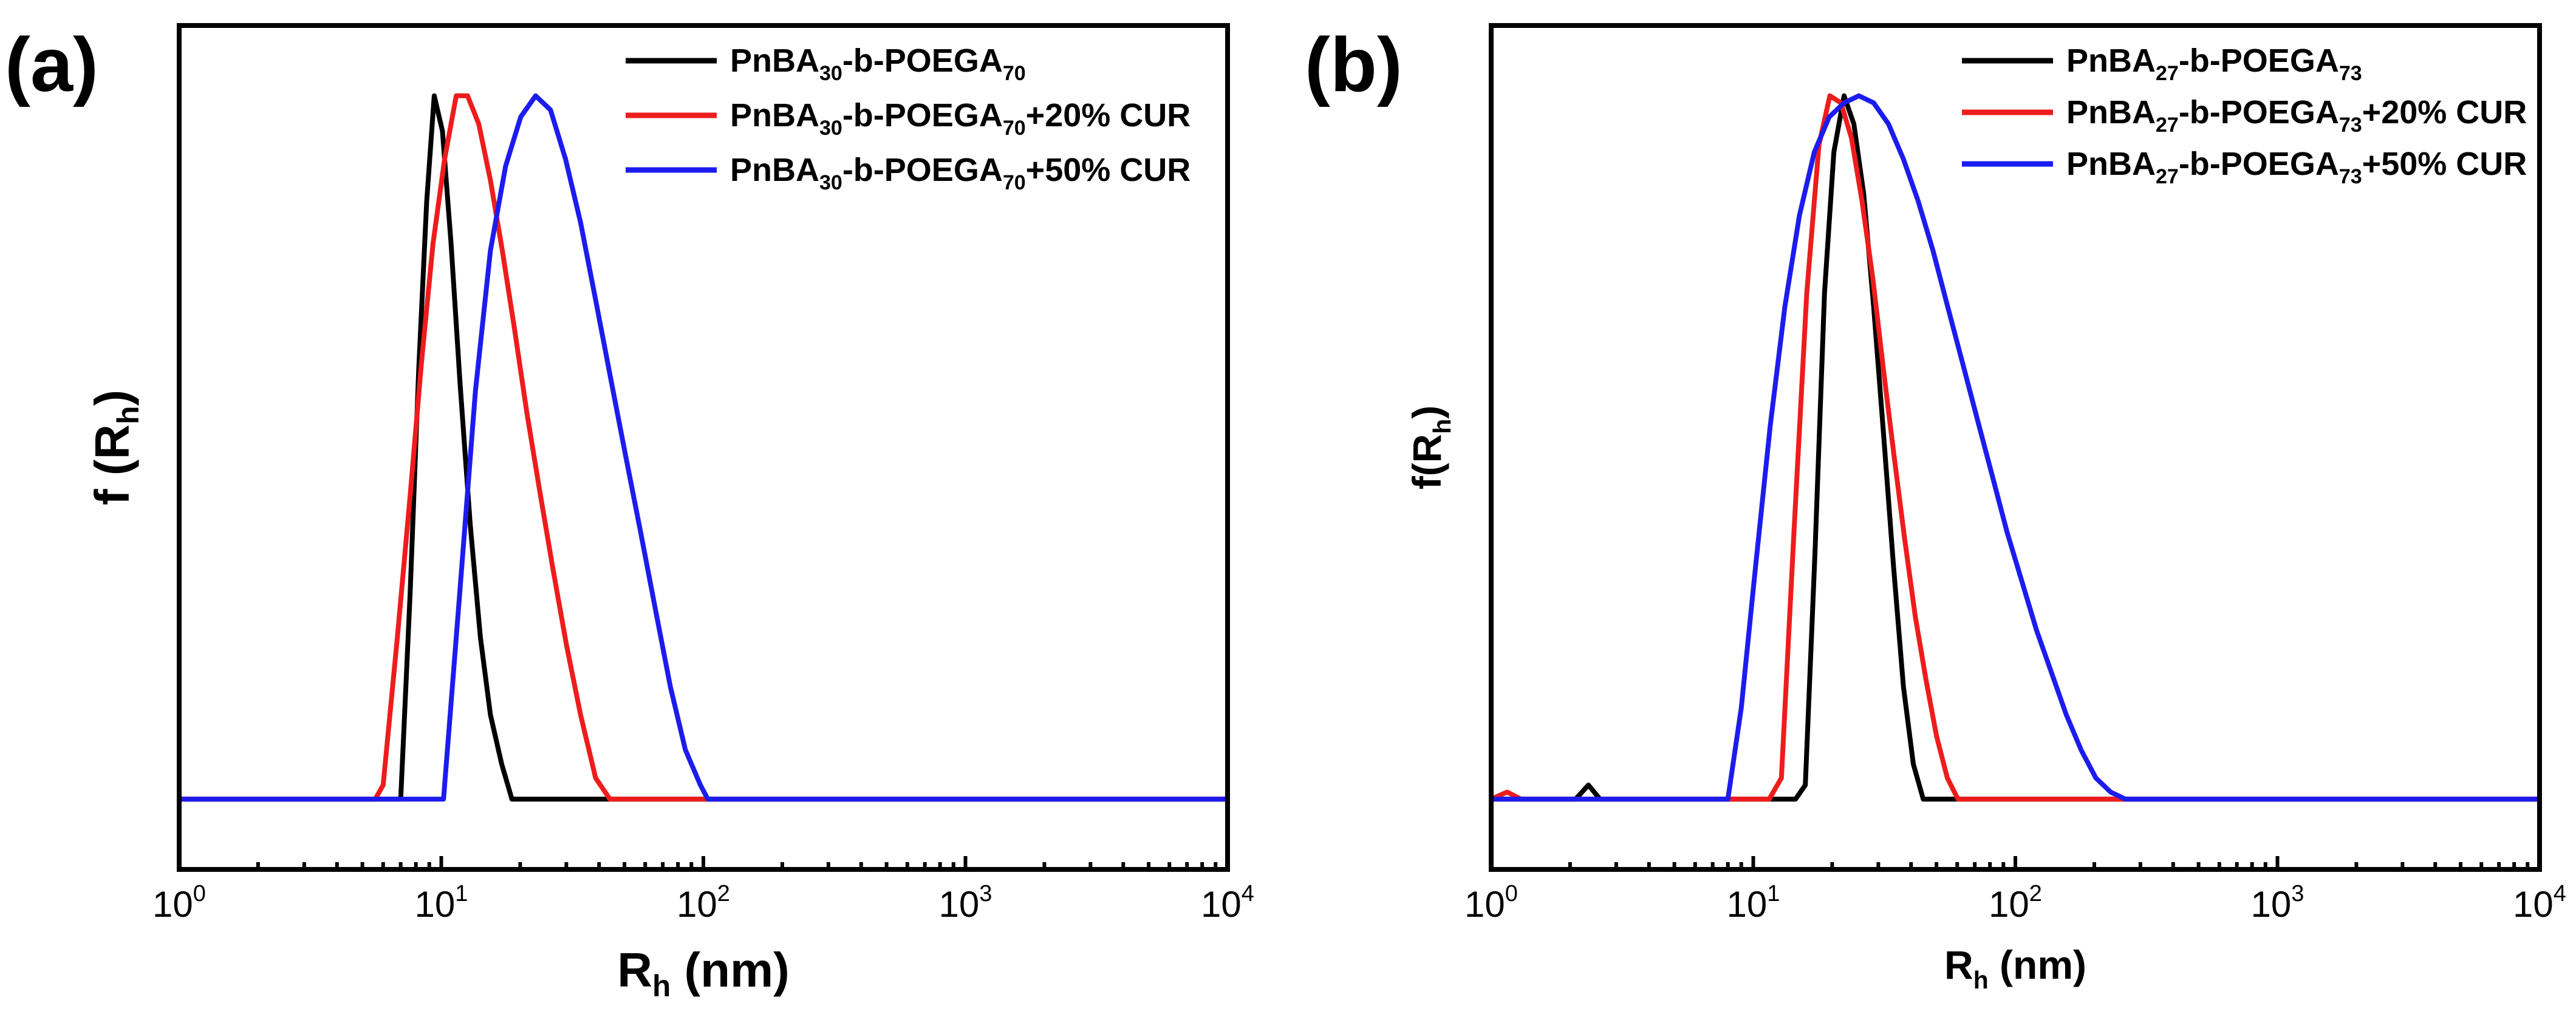 This screenshot has width=2576, height=1020. I want to click on legend-entry: PnBA27-b-POEGA73, so click(2214, 63).